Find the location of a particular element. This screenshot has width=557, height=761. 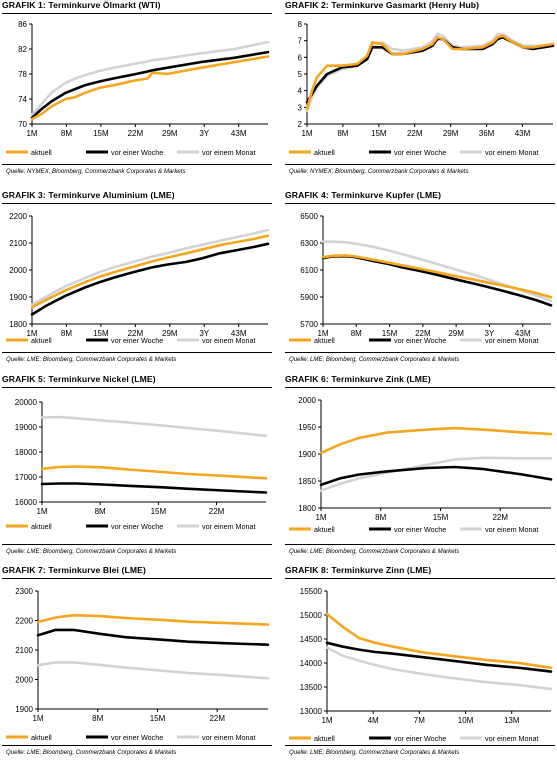

y-tick-label: 14500 is located at coordinates (311, 639).